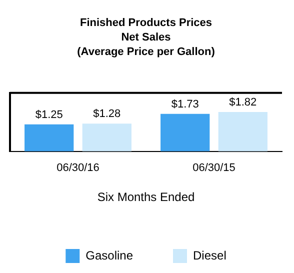  I want to click on text: (Average Price per Gallon), so click(146, 52).